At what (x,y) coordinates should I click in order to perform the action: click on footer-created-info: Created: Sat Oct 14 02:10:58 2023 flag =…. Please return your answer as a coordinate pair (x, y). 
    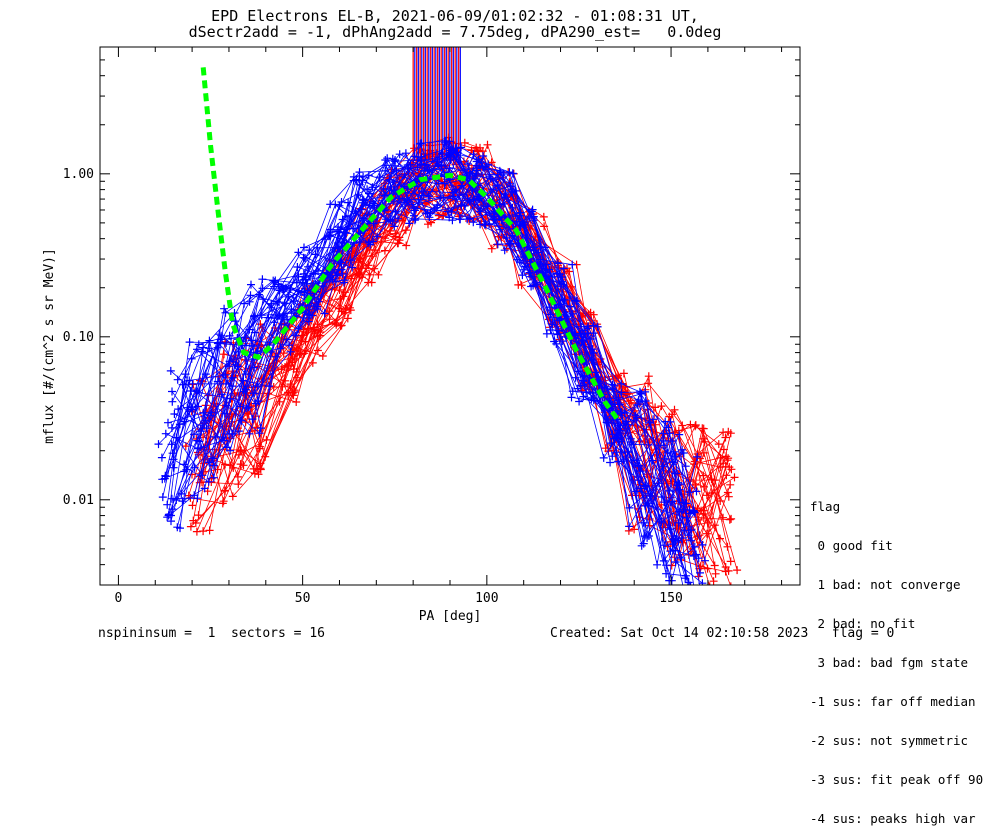
    Looking at the image, I should click on (722, 633).